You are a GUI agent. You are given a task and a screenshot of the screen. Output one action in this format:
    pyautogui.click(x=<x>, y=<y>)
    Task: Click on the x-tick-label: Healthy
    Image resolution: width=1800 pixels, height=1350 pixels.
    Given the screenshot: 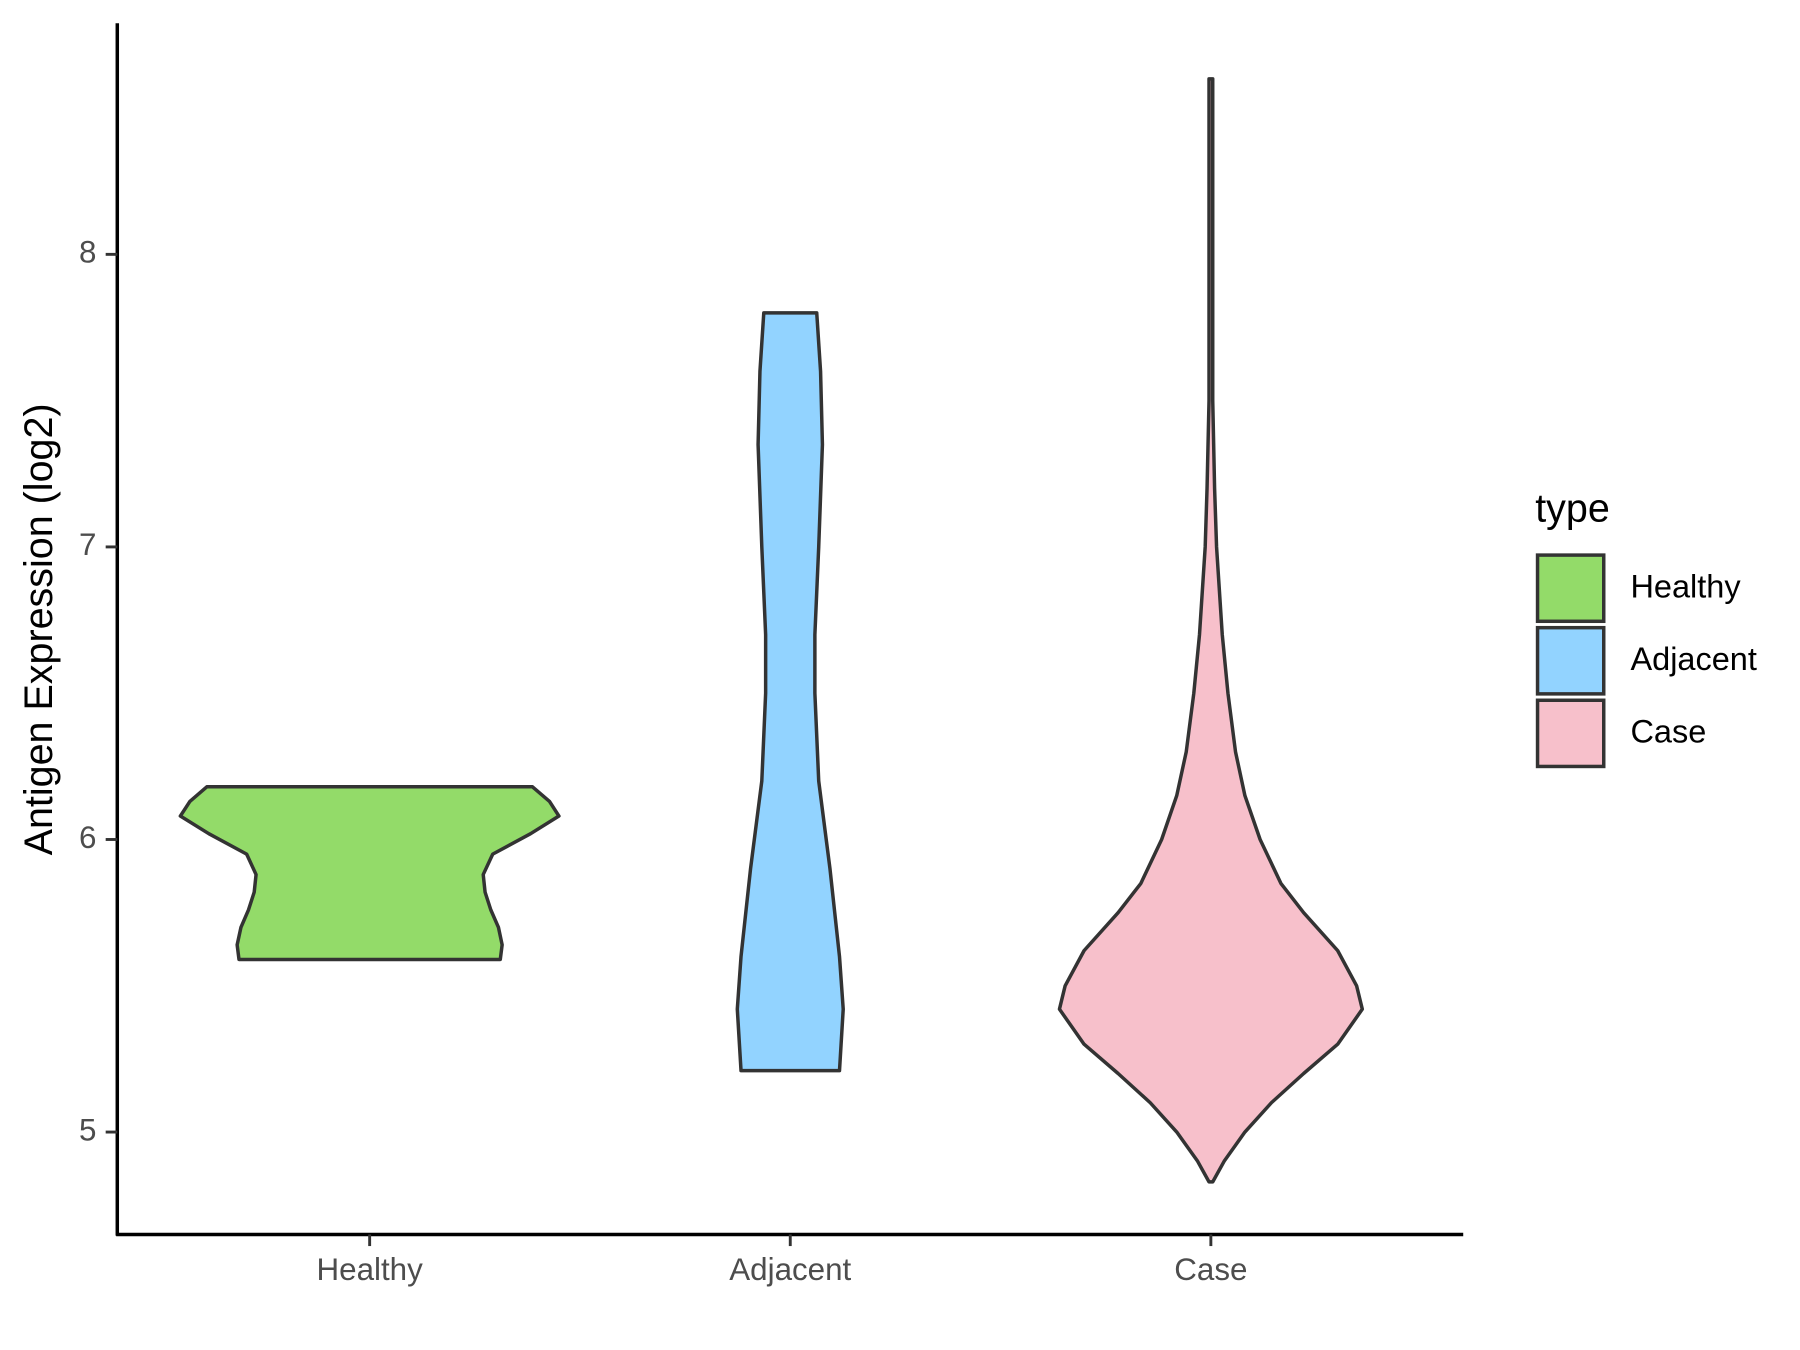 What is the action you would take?
    pyautogui.click(x=370, y=1269)
    